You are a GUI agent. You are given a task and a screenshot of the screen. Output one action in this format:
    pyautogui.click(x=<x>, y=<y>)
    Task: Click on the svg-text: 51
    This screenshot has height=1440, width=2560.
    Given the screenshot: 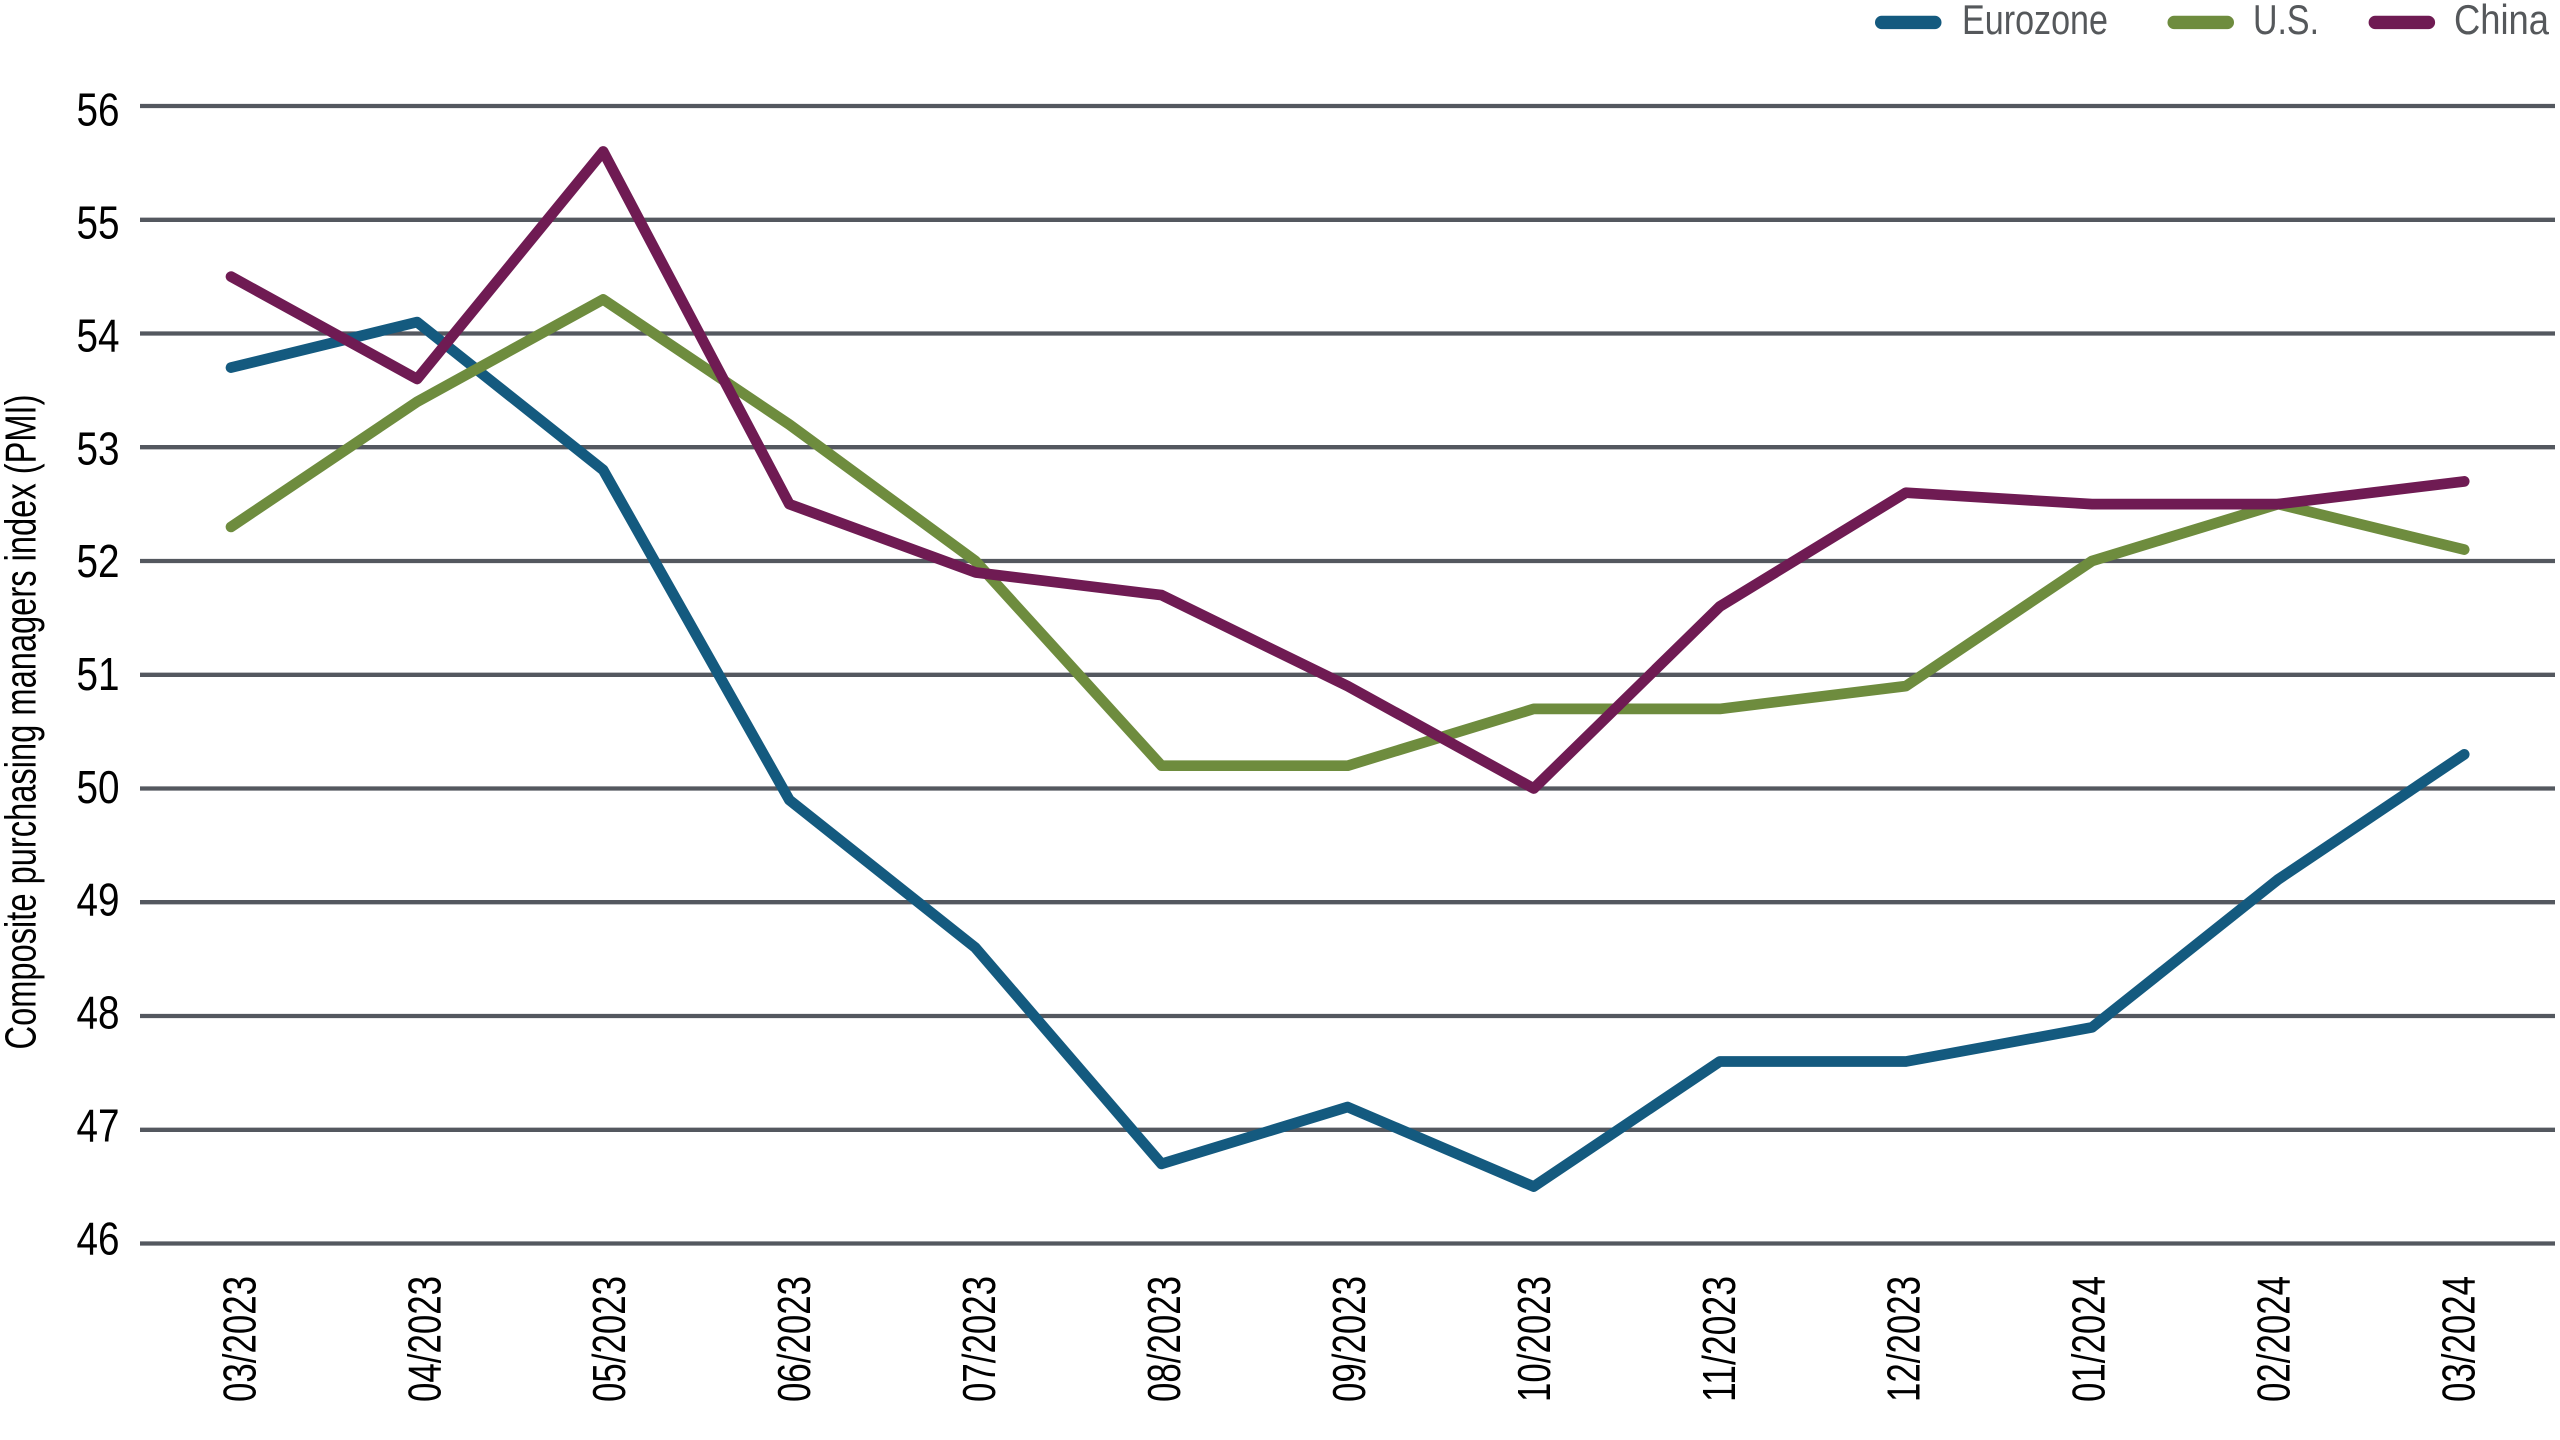 What is the action you would take?
    pyautogui.click(x=98, y=674)
    